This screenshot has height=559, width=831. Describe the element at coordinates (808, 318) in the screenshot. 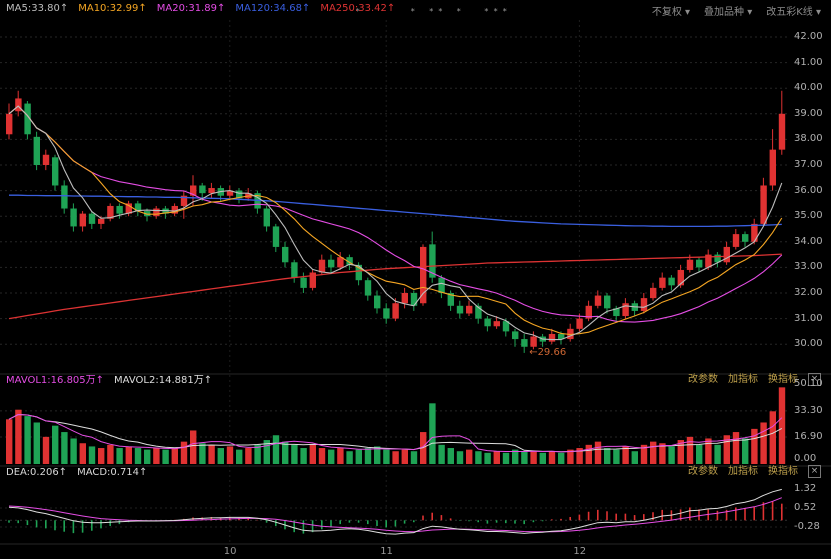

I see `price-axis-label: 31.00` at that location.